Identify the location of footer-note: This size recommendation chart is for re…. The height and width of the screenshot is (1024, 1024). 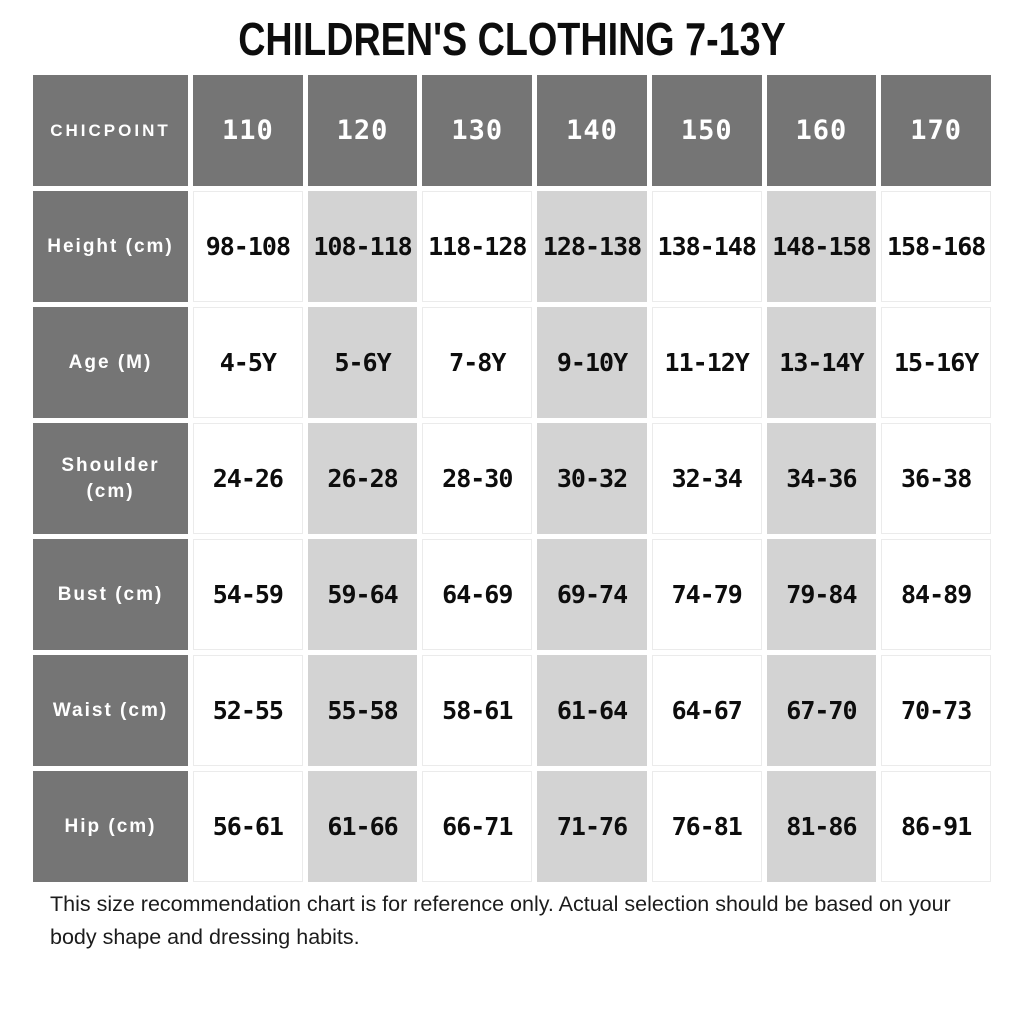
(500, 921).